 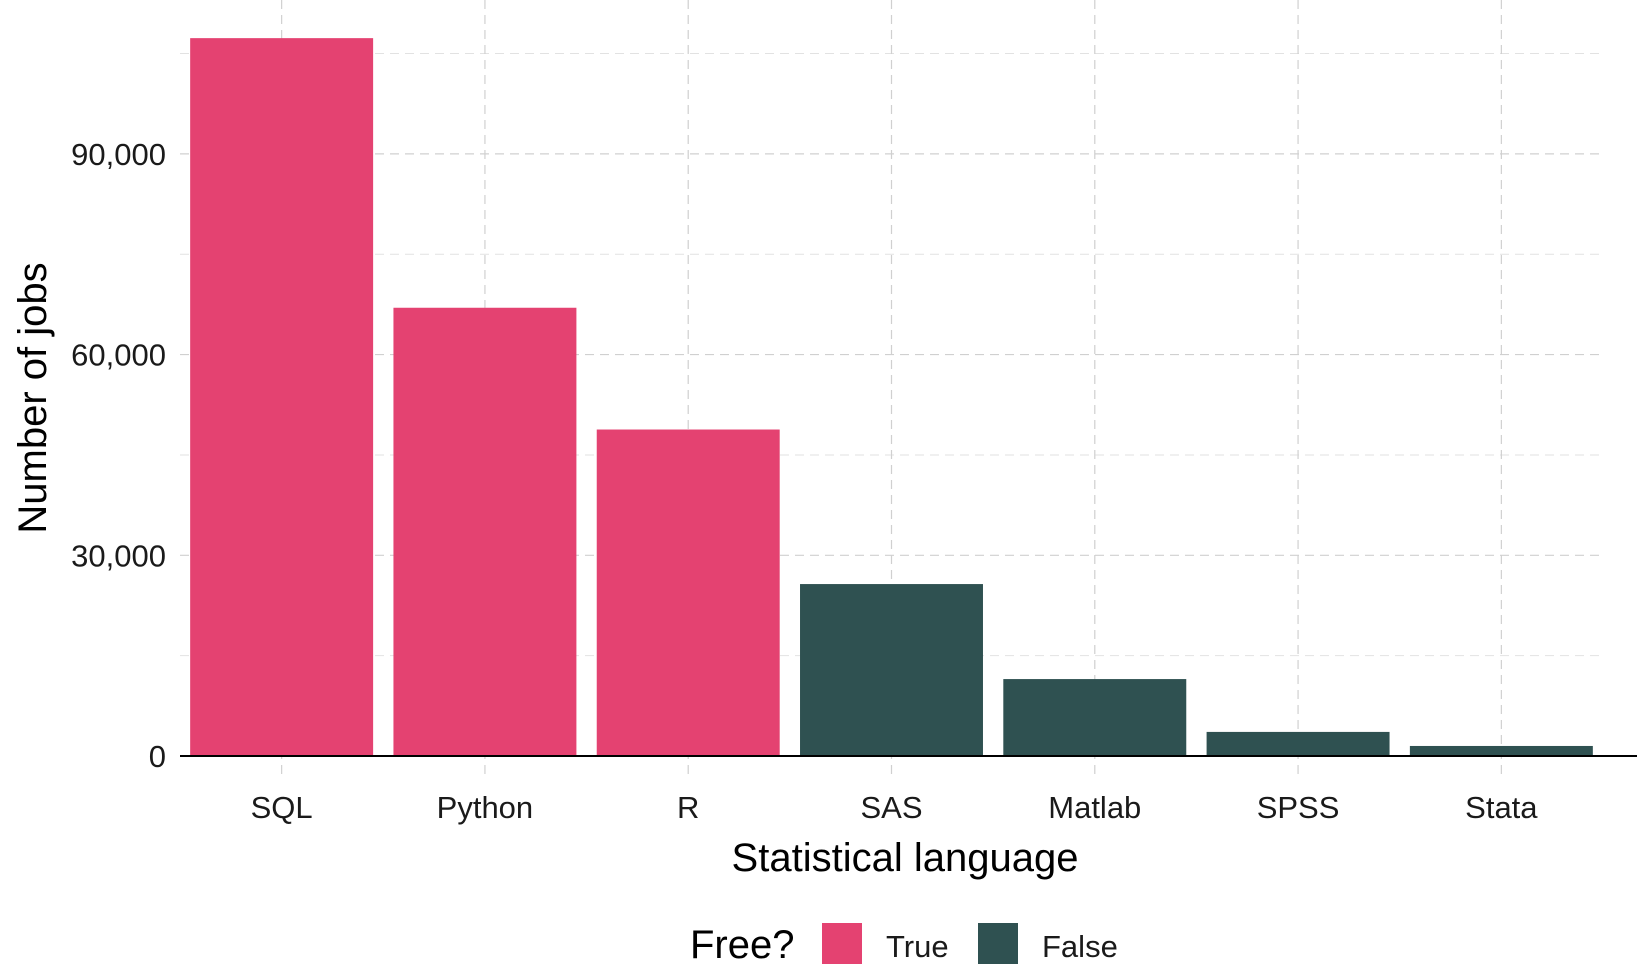 What do you see at coordinates (1298, 807) in the screenshot?
I see `x-tick-label-spss: SPSS` at bounding box center [1298, 807].